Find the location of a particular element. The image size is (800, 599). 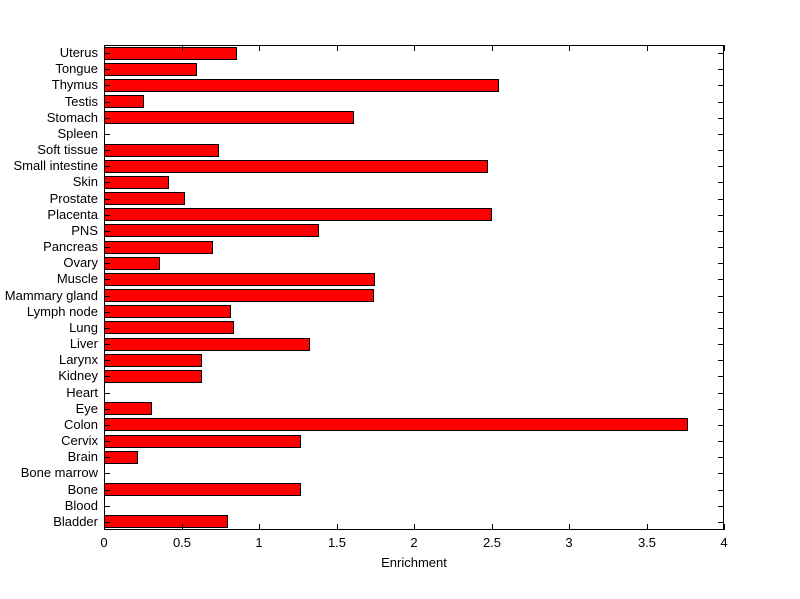

bar-thymus is located at coordinates (301, 85).